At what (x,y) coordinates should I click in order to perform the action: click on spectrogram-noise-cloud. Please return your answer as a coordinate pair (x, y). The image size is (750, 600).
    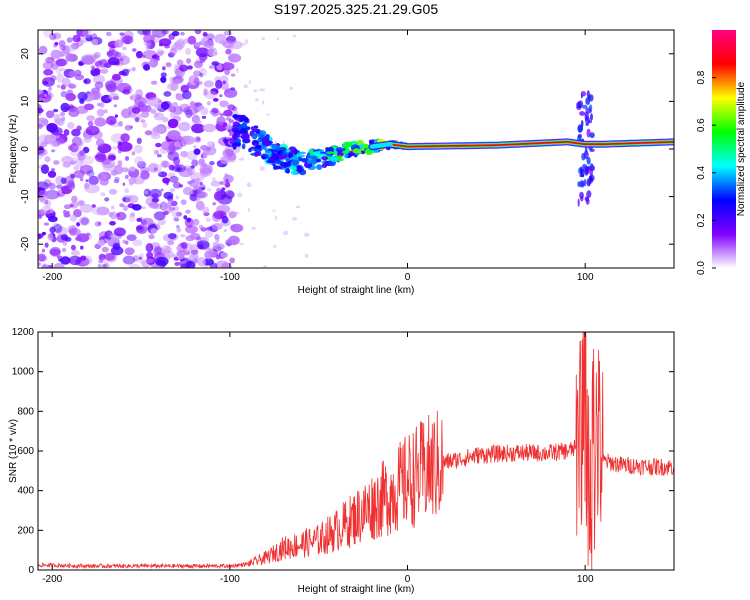
    Looking at the image, I should click on (174, 149).